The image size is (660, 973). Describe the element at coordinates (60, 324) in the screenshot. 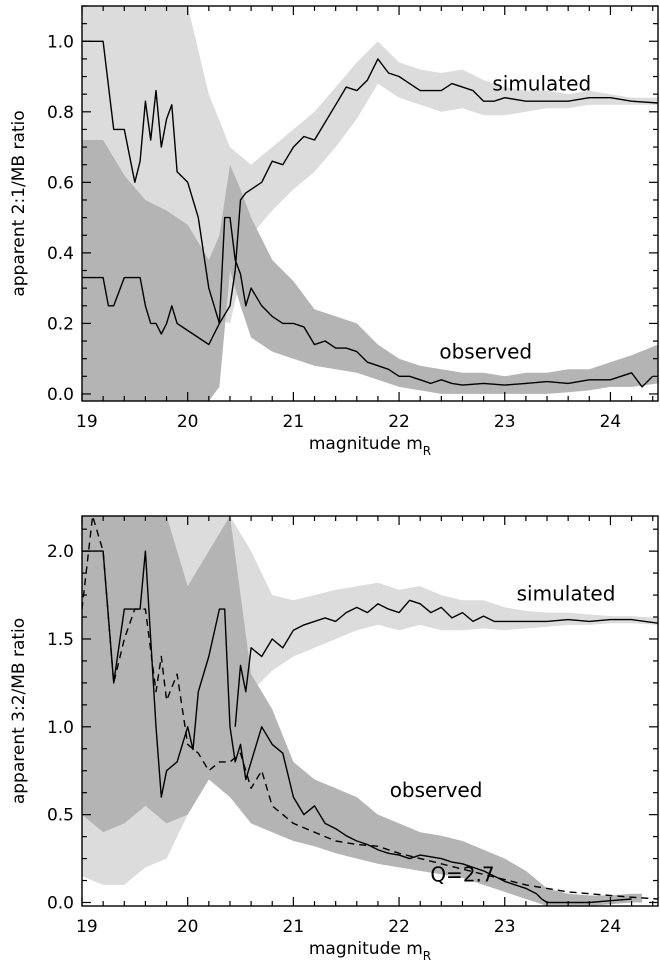

I see `y-tick-label: 0.2` at that location.